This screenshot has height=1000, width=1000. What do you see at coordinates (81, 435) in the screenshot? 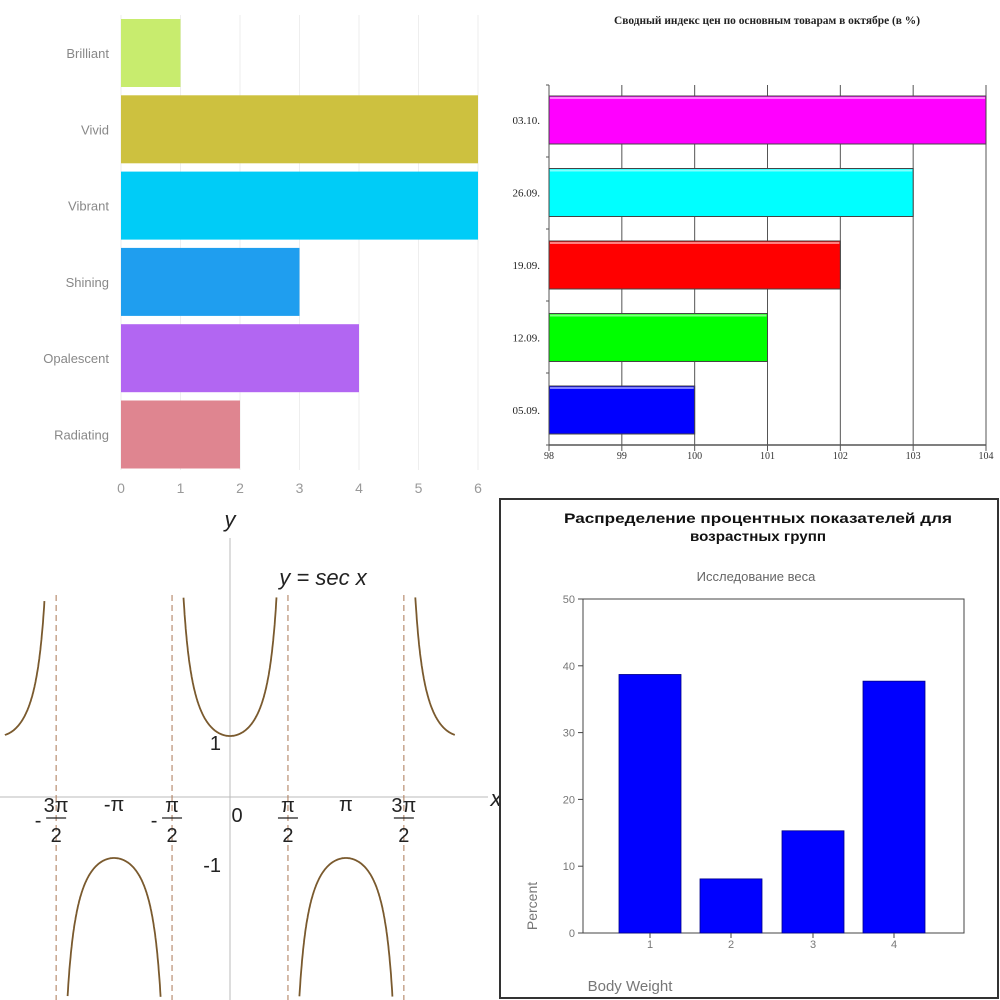
I see `category-label: Radiating` at bounding box center [81, 435].